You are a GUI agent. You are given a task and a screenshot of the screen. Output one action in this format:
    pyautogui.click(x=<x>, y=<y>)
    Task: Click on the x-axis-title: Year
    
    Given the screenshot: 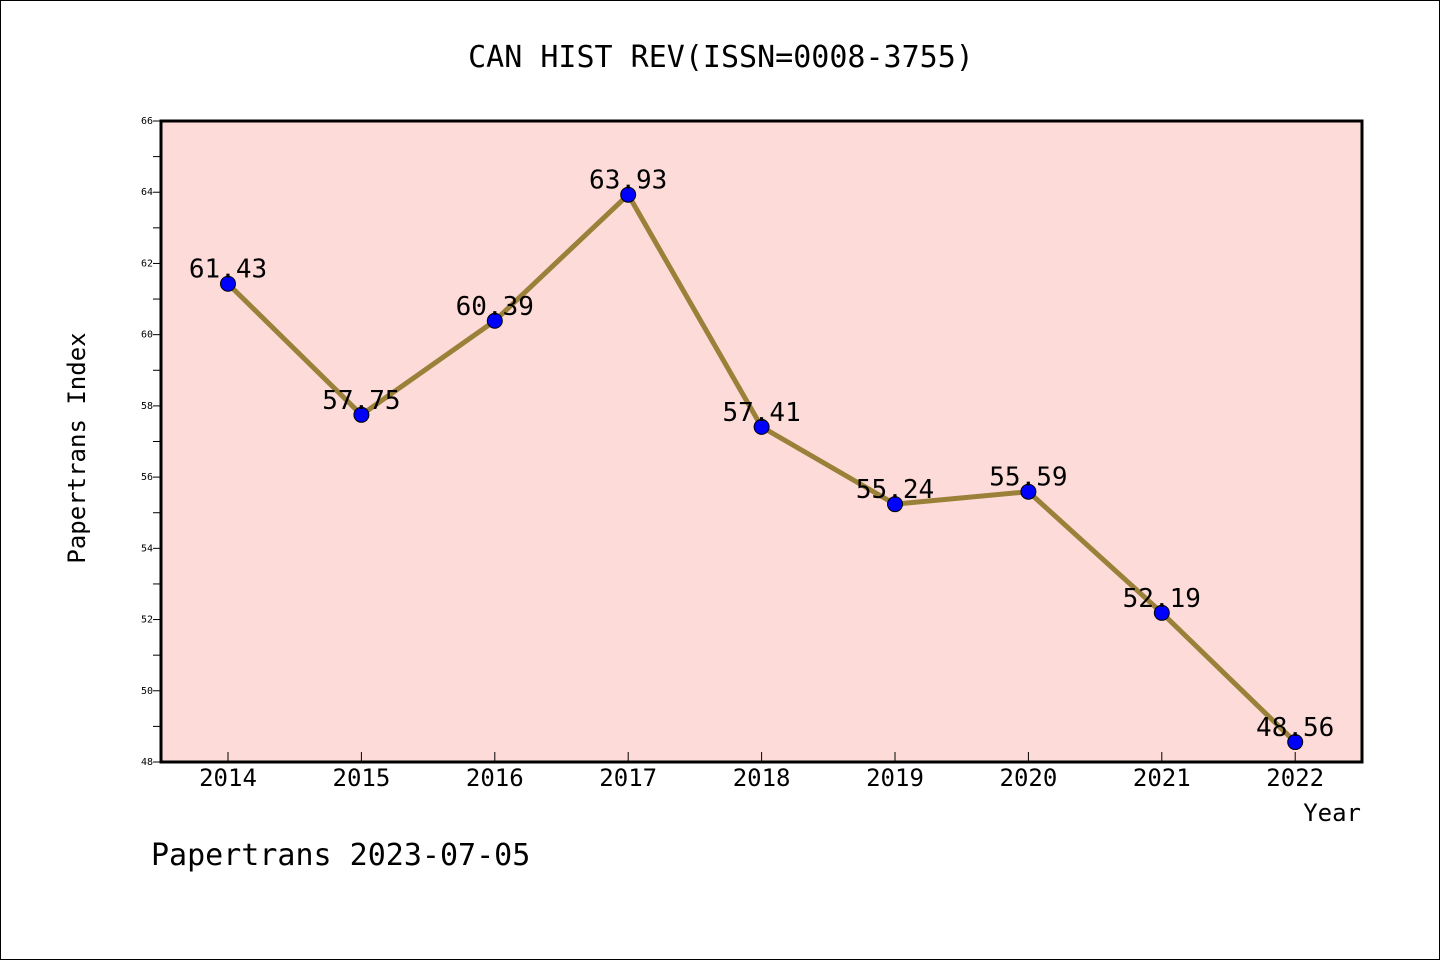 What is the action you would take?
    pyautogui.click(x=1332, y=813)
    